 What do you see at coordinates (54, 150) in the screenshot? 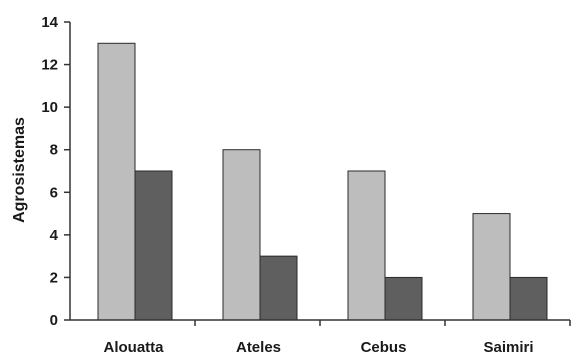
I see `y-tick-label: 8` at bounding box center [54, 150].